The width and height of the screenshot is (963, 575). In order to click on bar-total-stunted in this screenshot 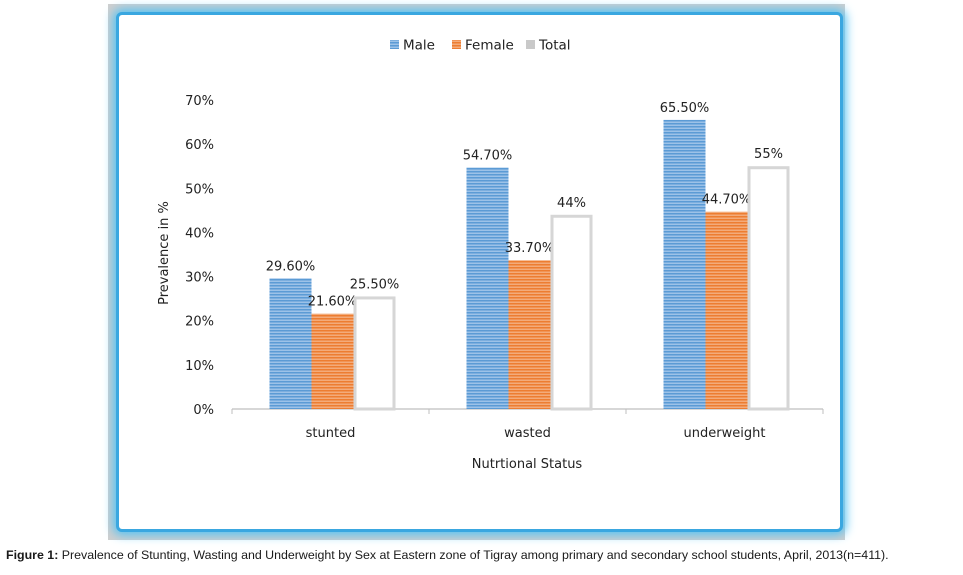, I will do `click(374, 353)`.